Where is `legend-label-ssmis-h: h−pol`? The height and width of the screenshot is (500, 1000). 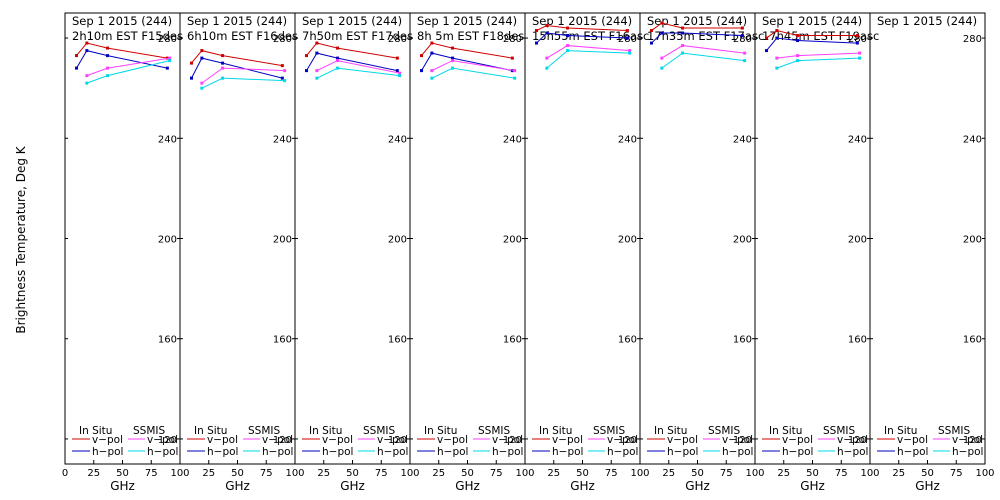
legend-label-ssmis-h: h−pol is located at coordinates (852, 452).